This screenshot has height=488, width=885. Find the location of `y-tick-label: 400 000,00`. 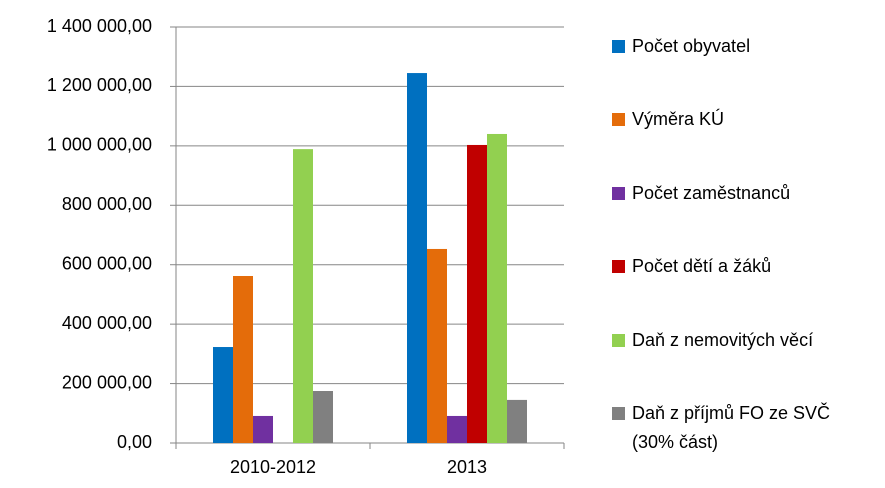

y-tick-label: 400 000,00 is located at coordinates (107, 323).